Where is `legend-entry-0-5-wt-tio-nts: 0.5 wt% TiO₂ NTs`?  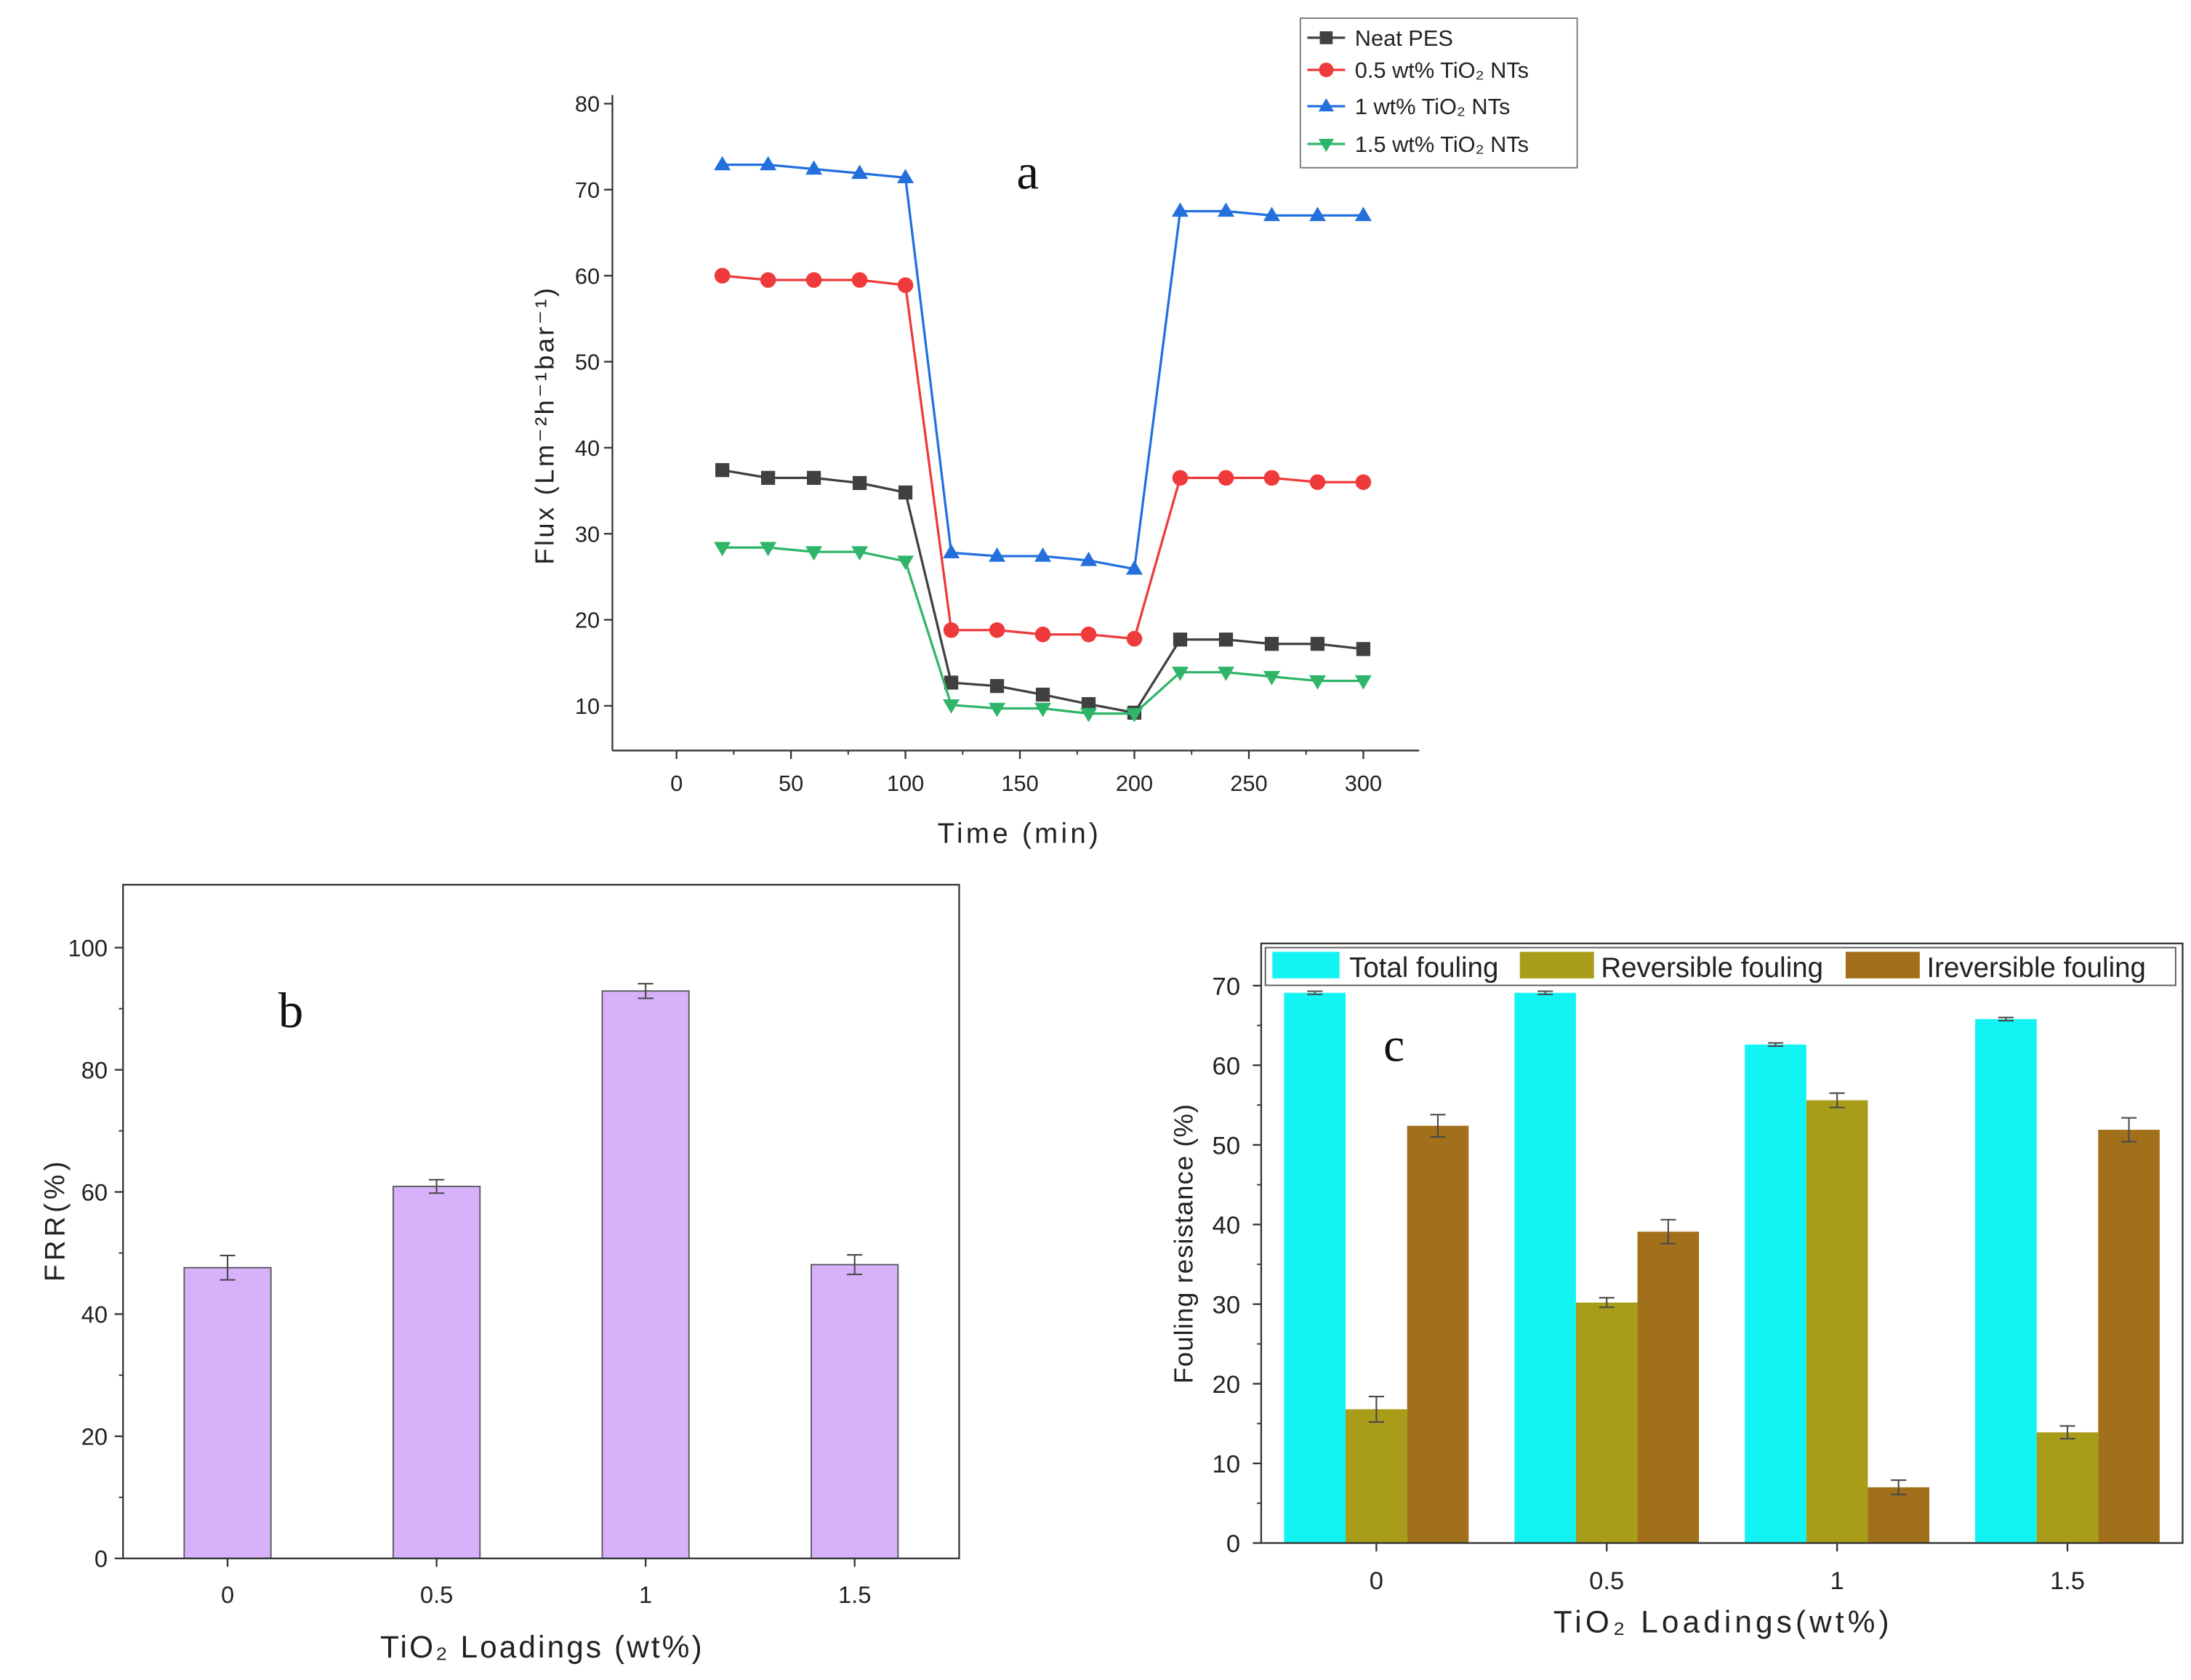
legend-entry-0-5-wt-tio-nts: 0.5 wt% TiO₂ NTs is located at coordinates (1418, 70).